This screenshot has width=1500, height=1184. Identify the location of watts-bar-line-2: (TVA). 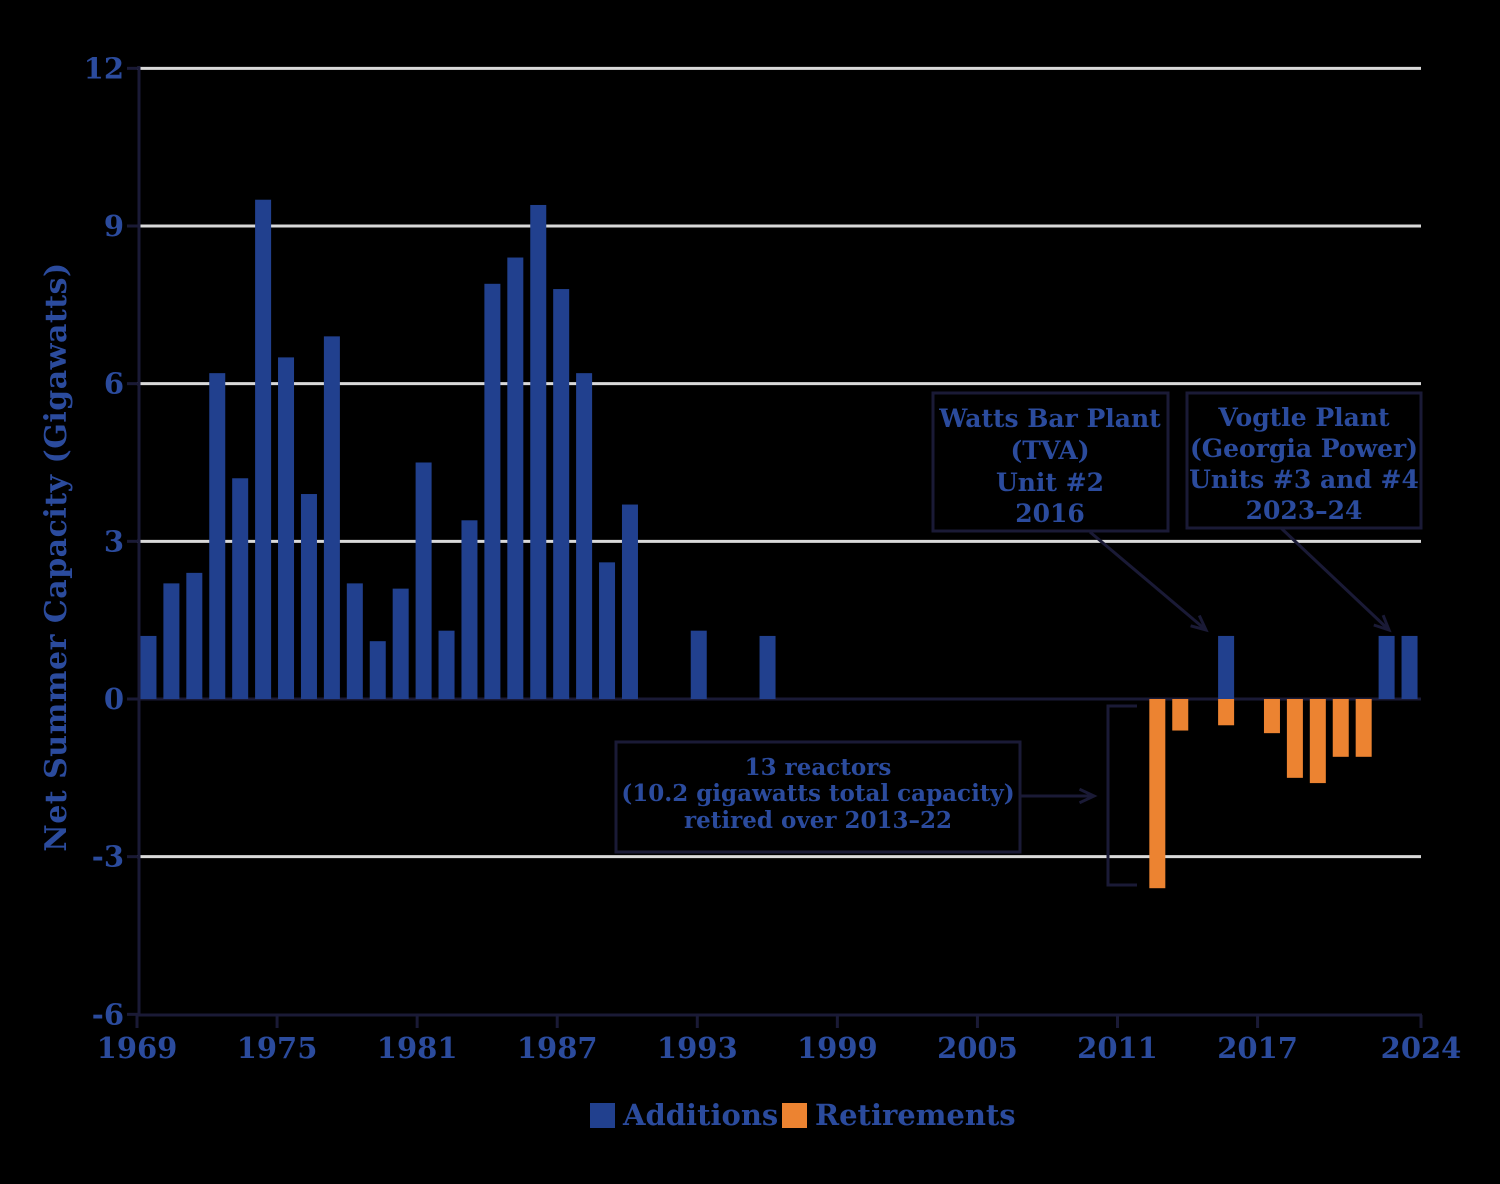
(1049, 450).